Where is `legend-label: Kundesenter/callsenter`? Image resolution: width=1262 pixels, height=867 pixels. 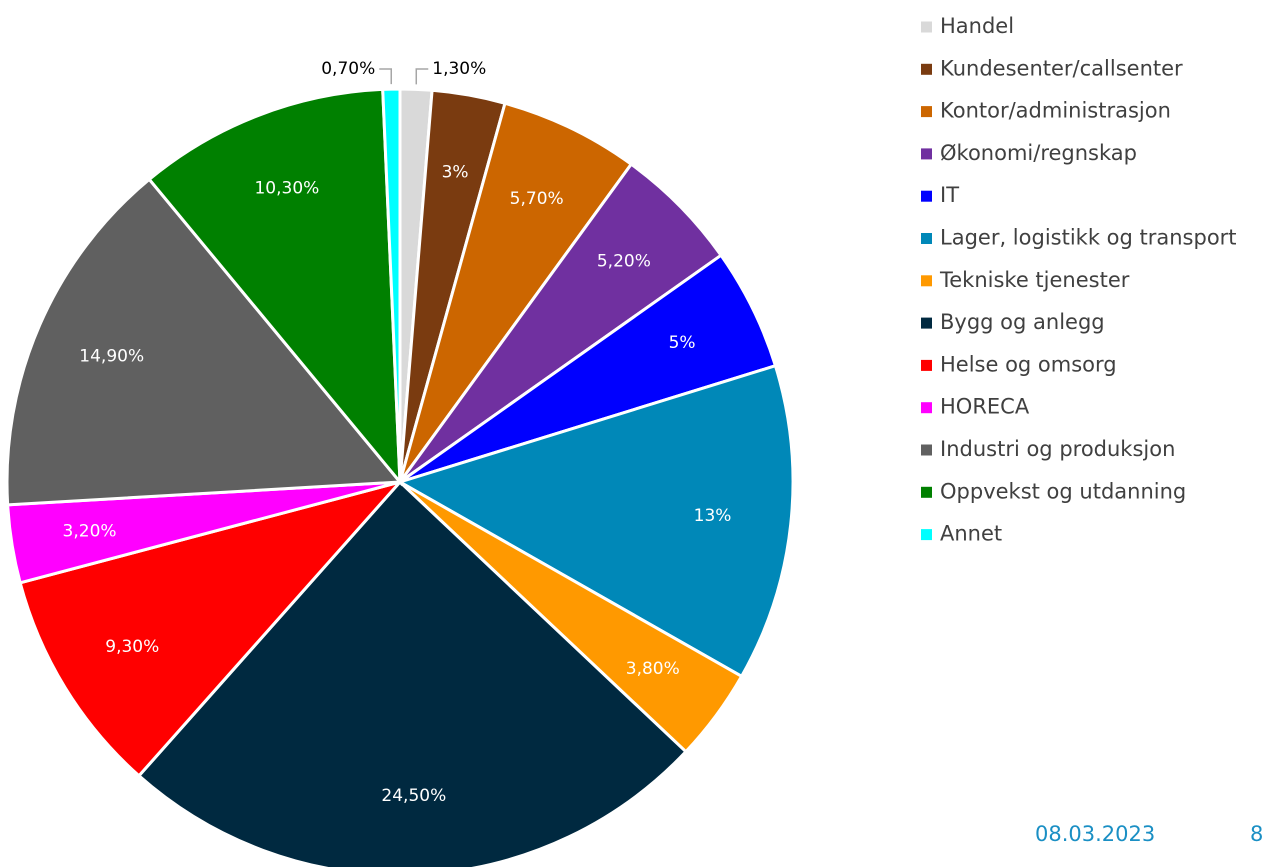 legend-label: Kundesenter/callsenter is located at coordinates (1061, 68).